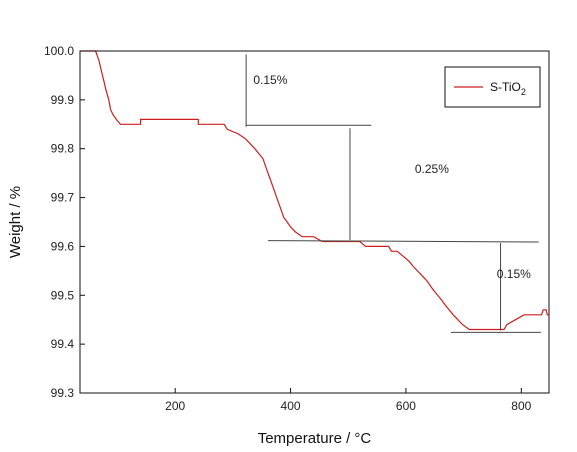 Image resolution: width=577 pixels, height=452 pixels. Describe the element at coordinates (432, 169) in the screenshot. I see `mass-loss-annotation: 0.25%` at that location.